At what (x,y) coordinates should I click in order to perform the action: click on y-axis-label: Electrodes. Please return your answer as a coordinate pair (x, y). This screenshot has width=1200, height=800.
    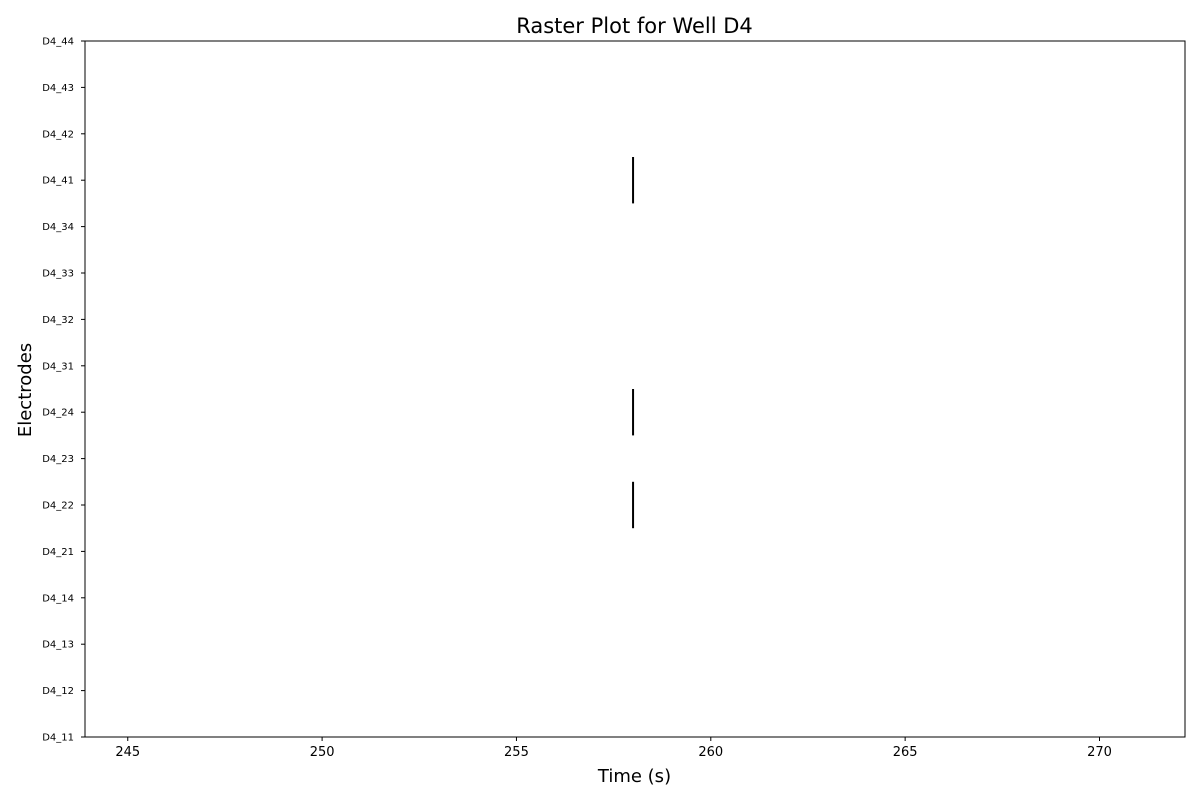
    Looking at the image, I should click on (25, 390).